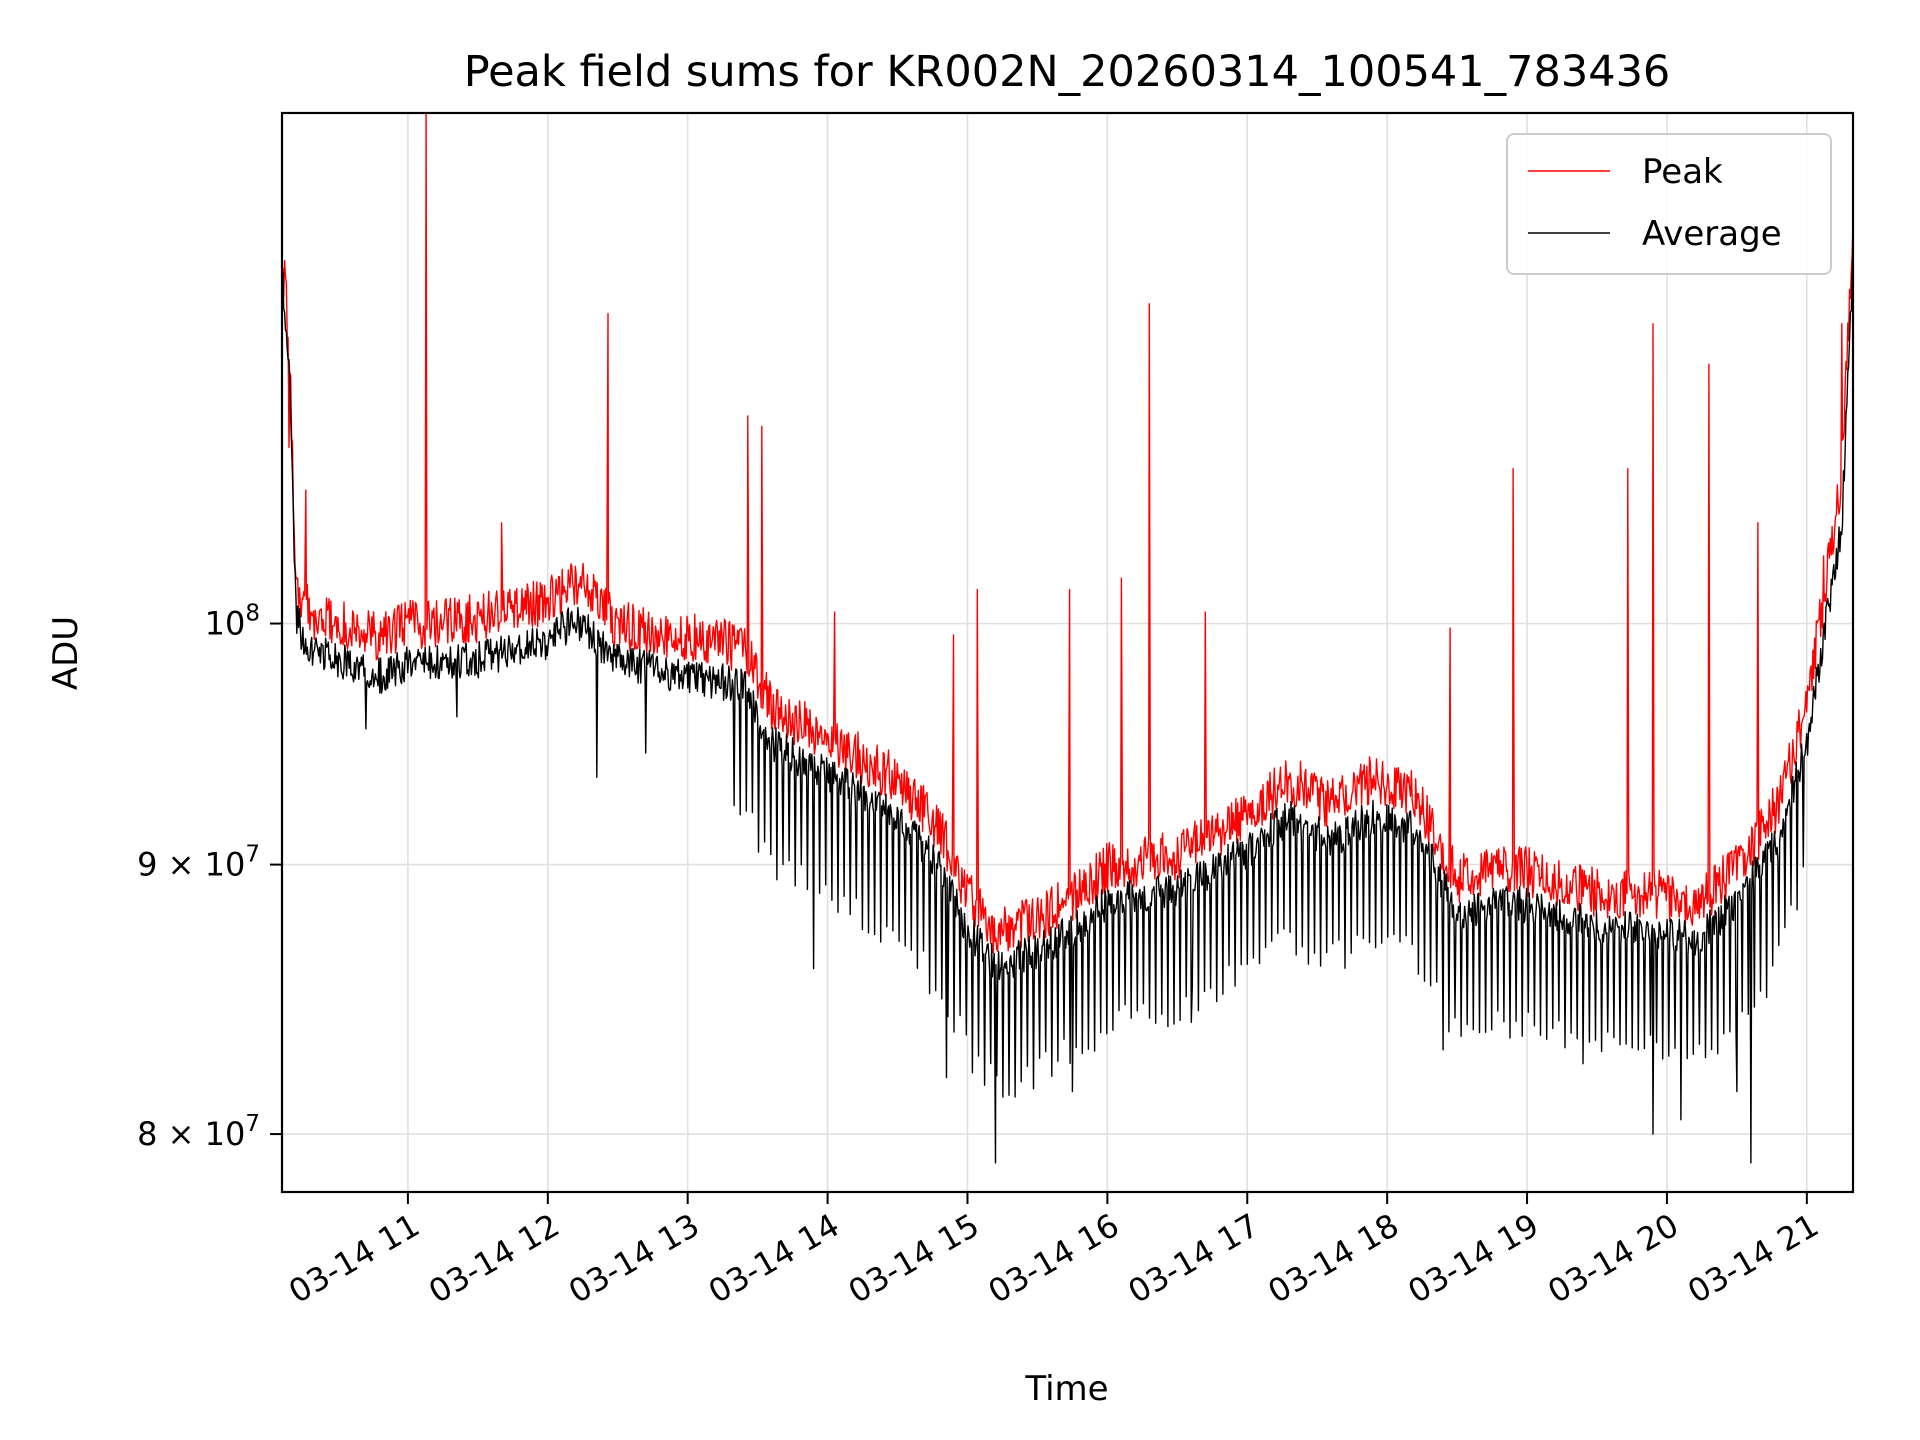 The image size is (1920, 1440). What do you see at coordinates (198, 863) in the screenshot?
I see `y-tick-label: 9 × 107` at bounding box center [198, 863].